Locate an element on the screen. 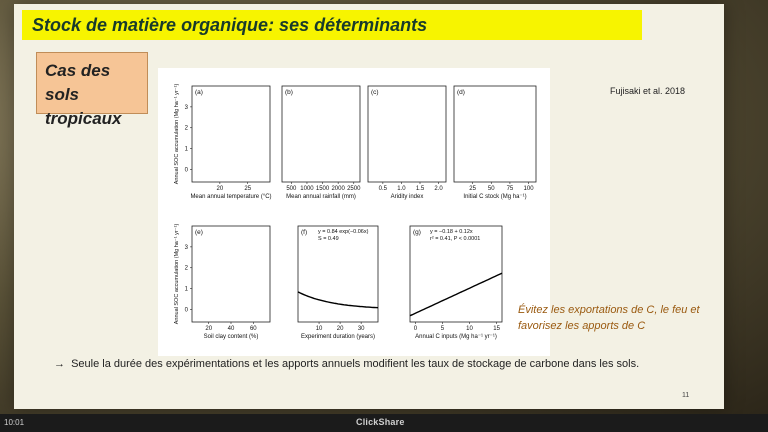  x-axis-label: Soil clay content (%) is located at coordinates (231, 337).